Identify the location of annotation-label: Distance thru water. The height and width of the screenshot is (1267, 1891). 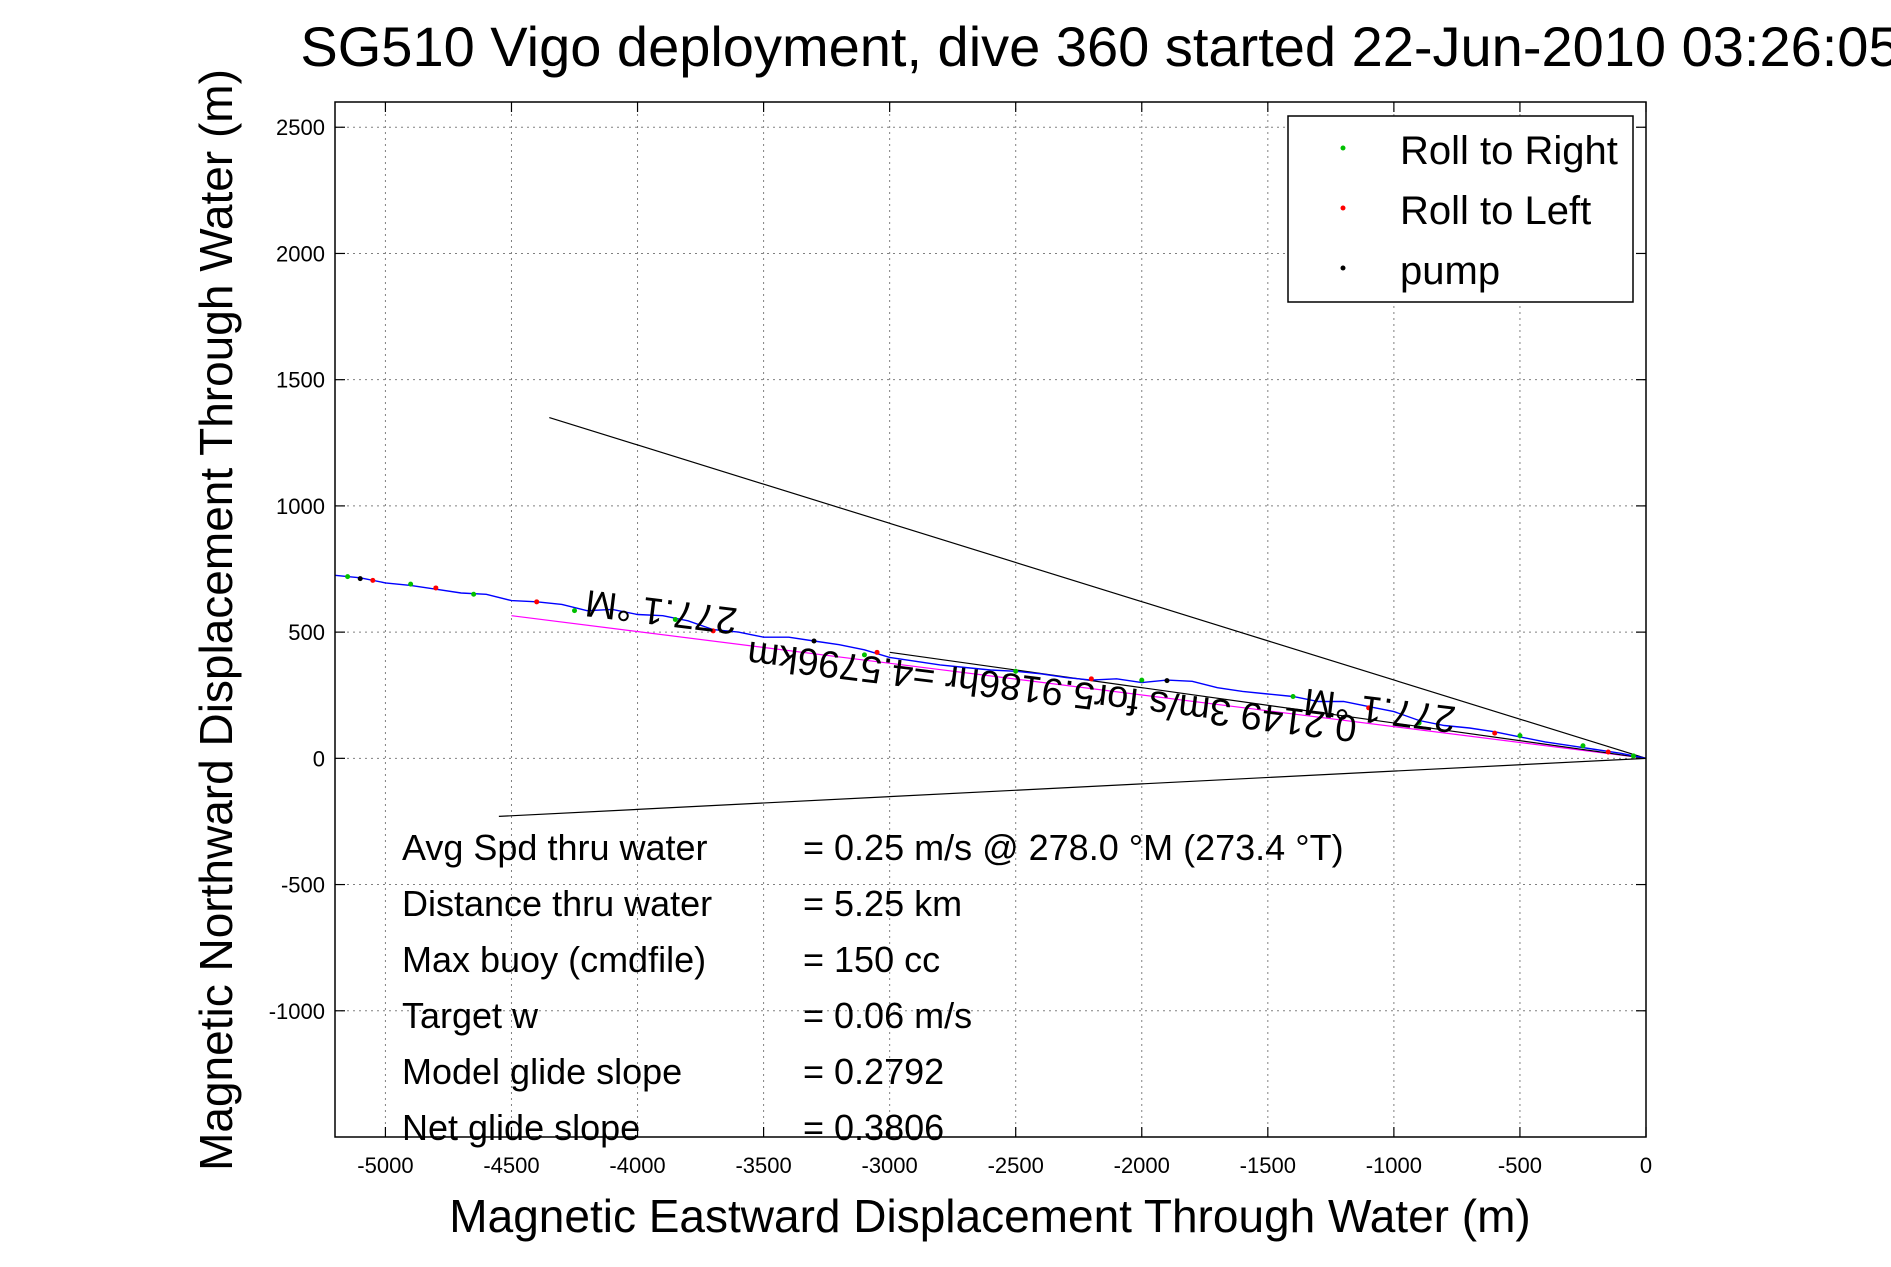
(557, 903).